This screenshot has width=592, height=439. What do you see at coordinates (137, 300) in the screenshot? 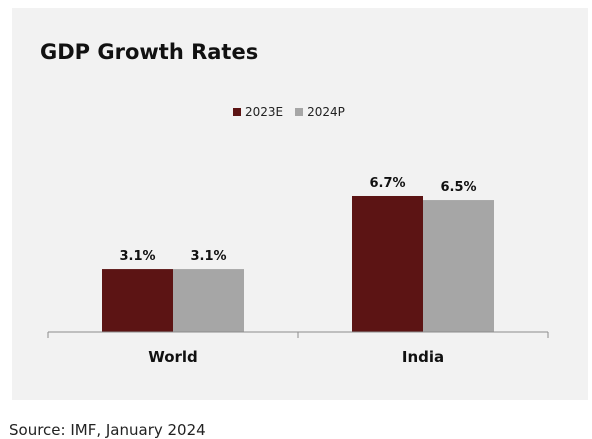
I see `bar-world-2023e` at bounding box center [137, 300].